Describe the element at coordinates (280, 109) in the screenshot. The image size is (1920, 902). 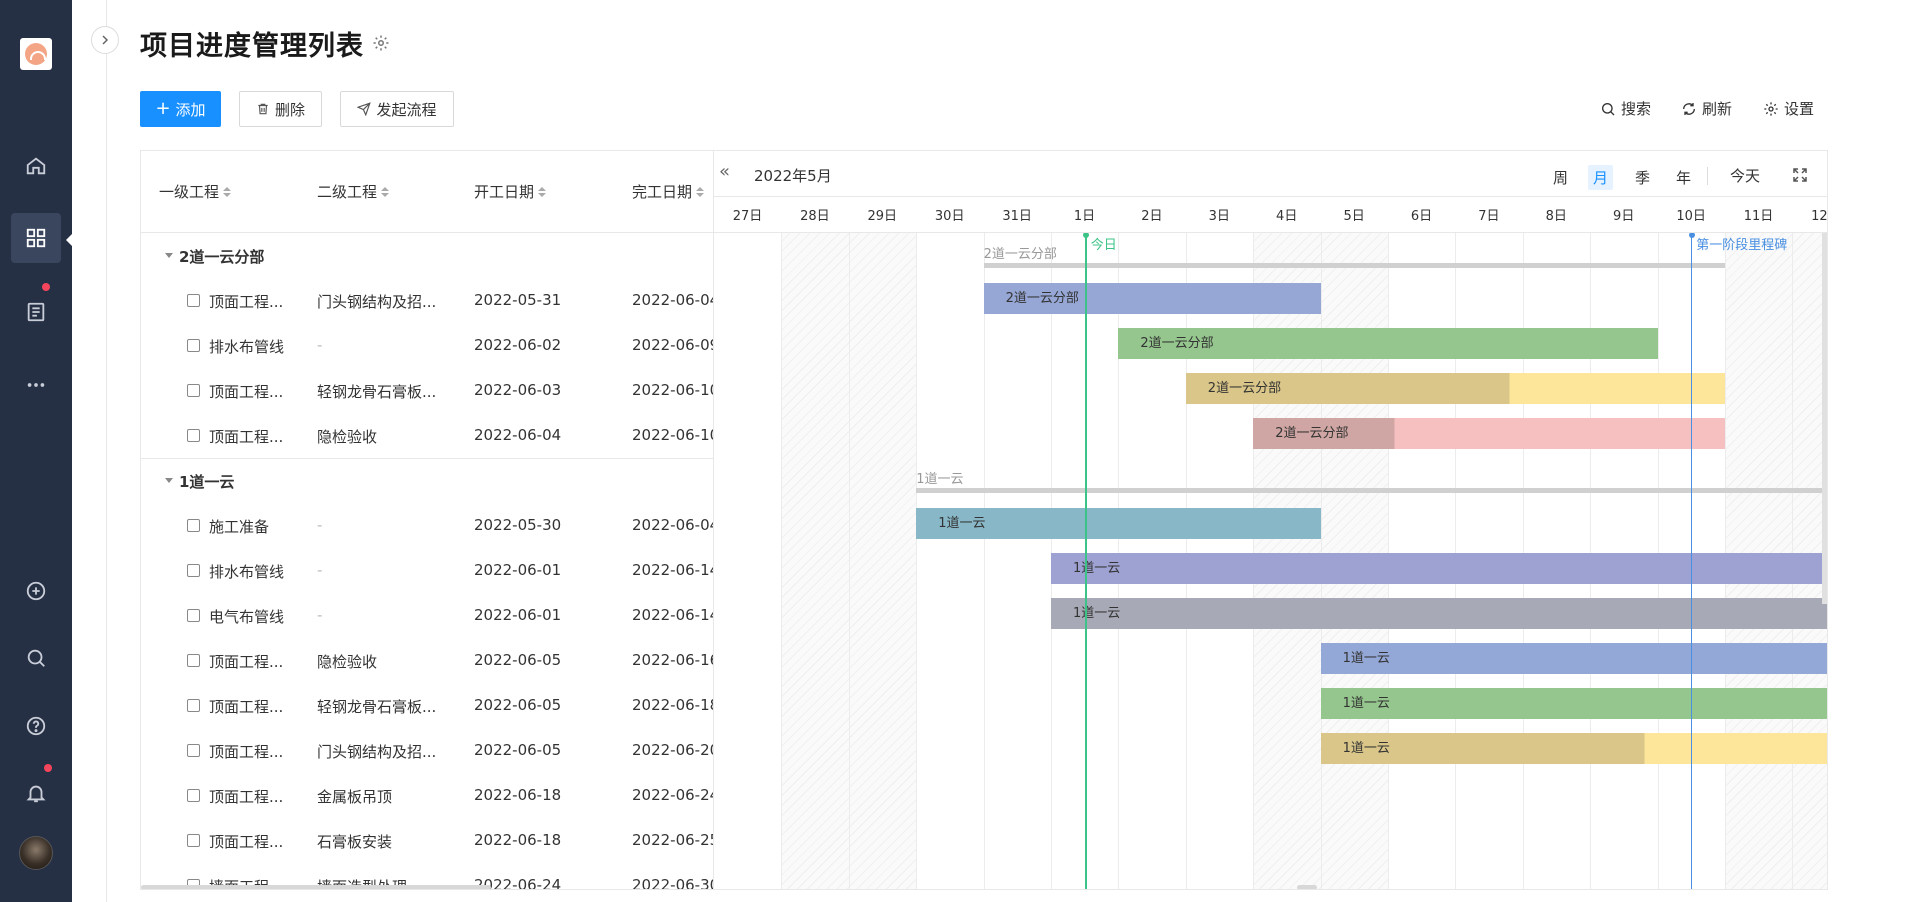
I see `delete-button: 删除` at that location.